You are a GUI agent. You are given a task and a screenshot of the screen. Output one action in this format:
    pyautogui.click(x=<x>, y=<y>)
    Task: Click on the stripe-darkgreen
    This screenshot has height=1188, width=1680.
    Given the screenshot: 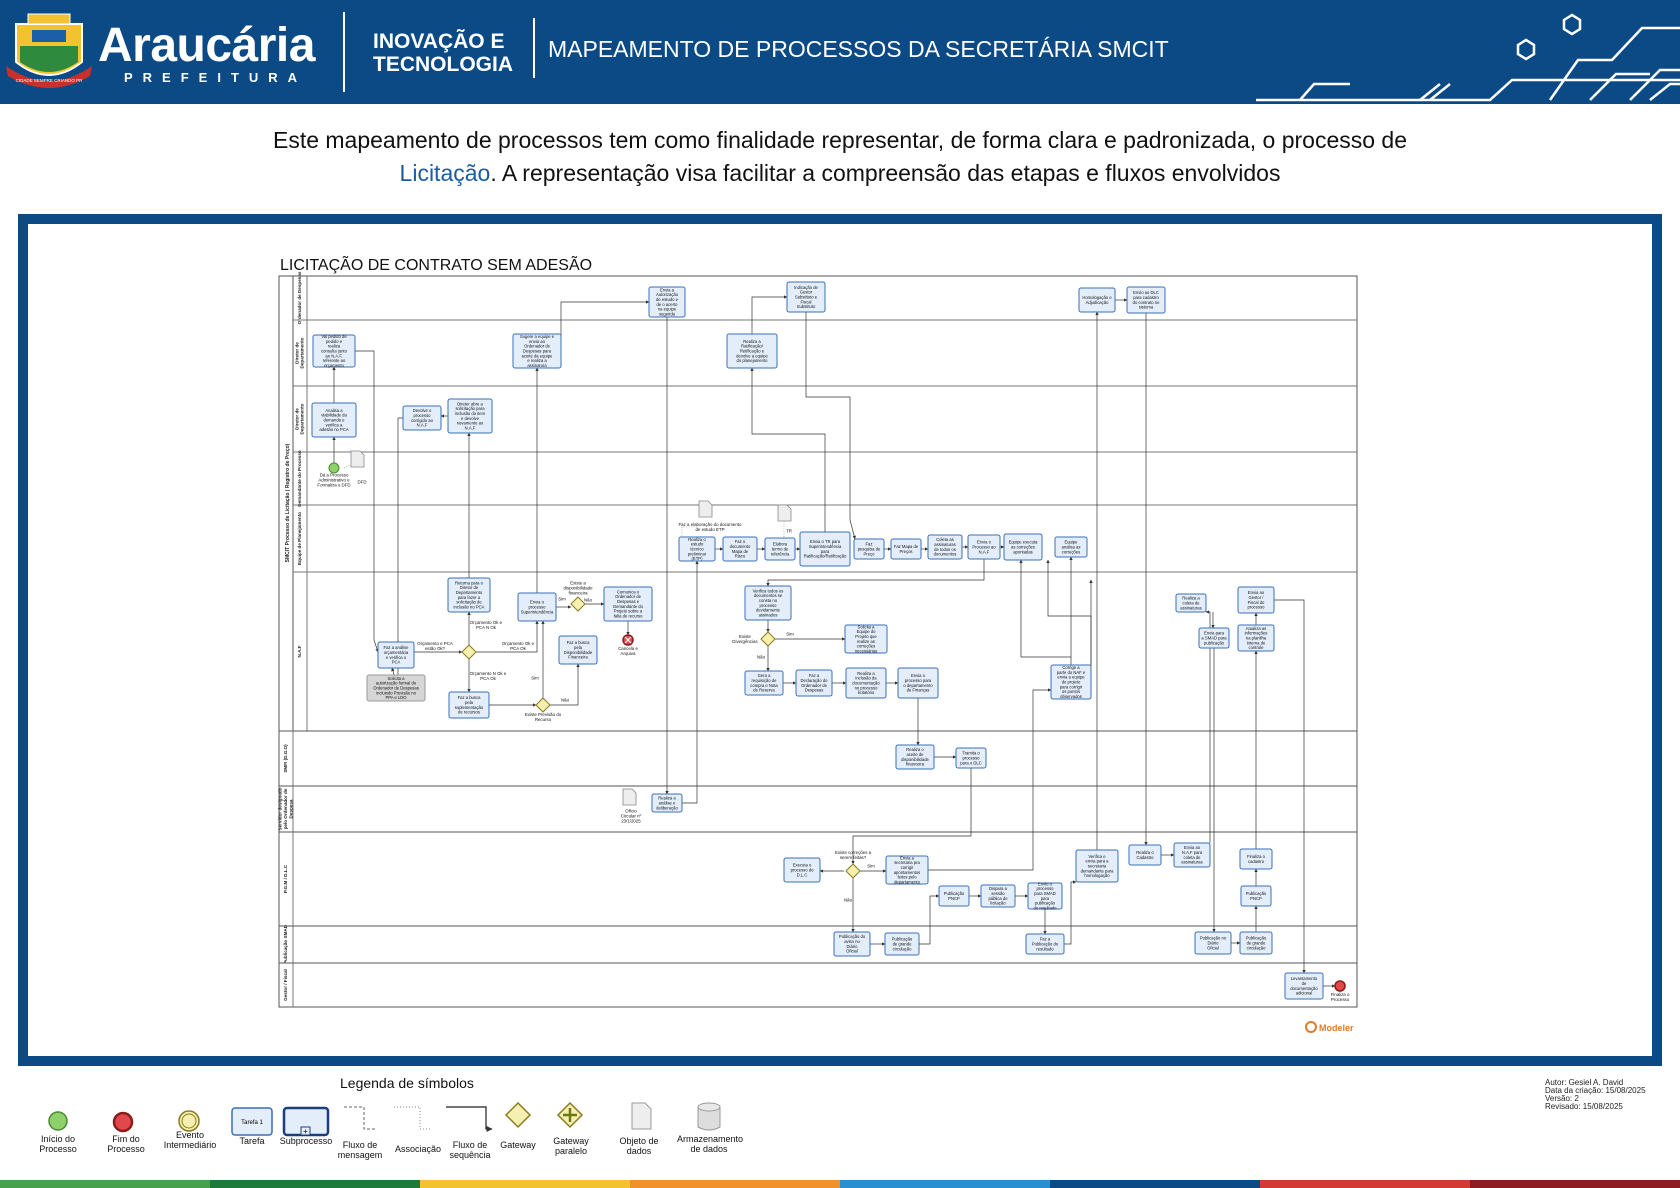 What is the action you would take?
    pyautogui.click(x=315, y=1184)
    